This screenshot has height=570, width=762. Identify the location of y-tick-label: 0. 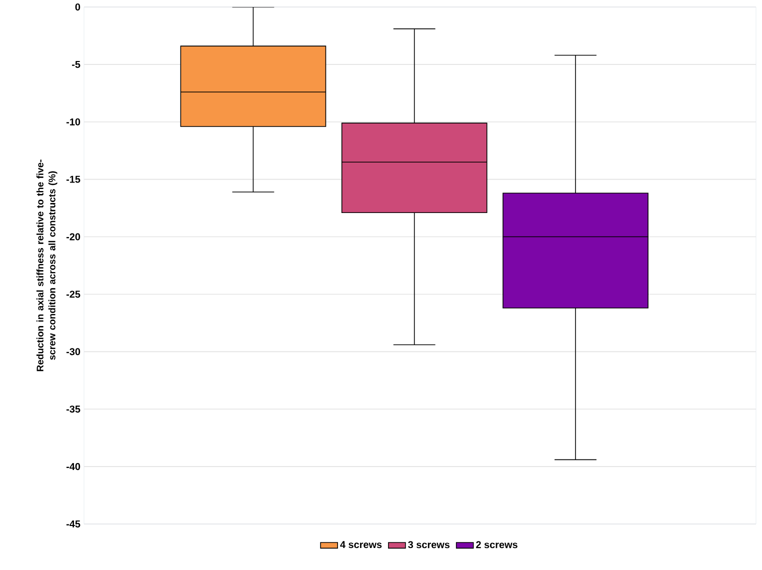
(77, 7).